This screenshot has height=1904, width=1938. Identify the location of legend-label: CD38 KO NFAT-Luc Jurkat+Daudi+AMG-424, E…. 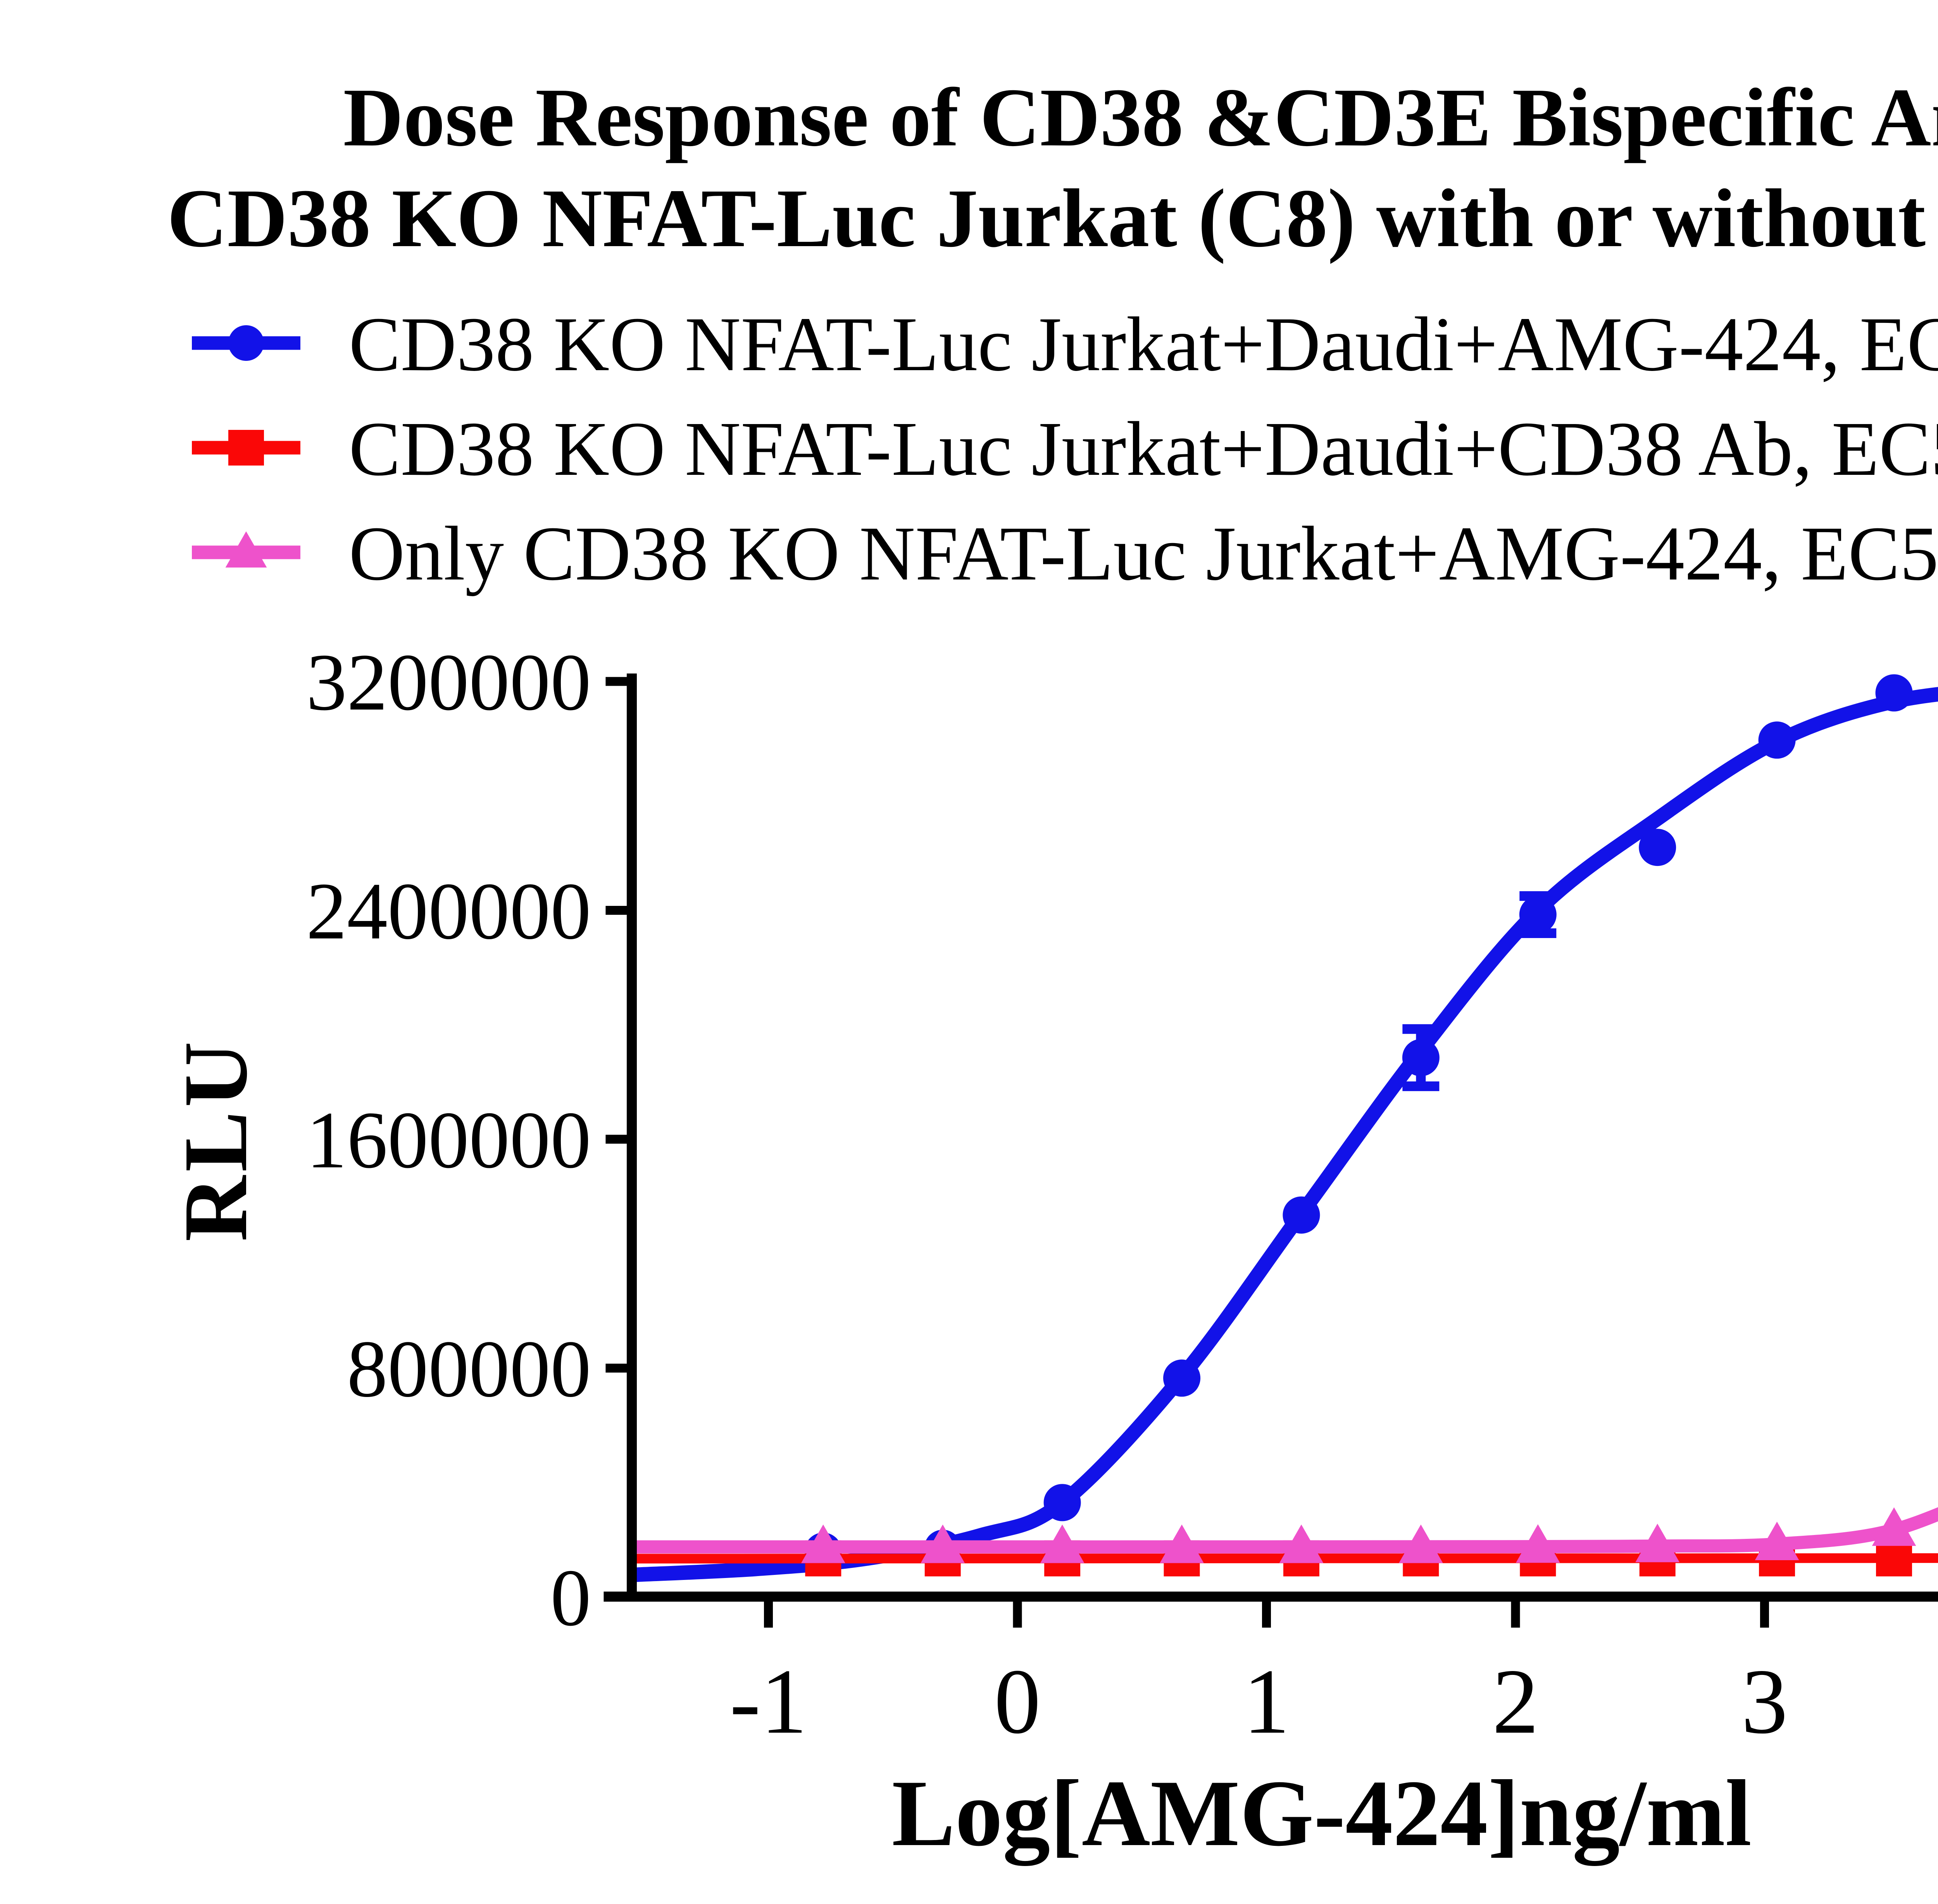
(1143, 343).